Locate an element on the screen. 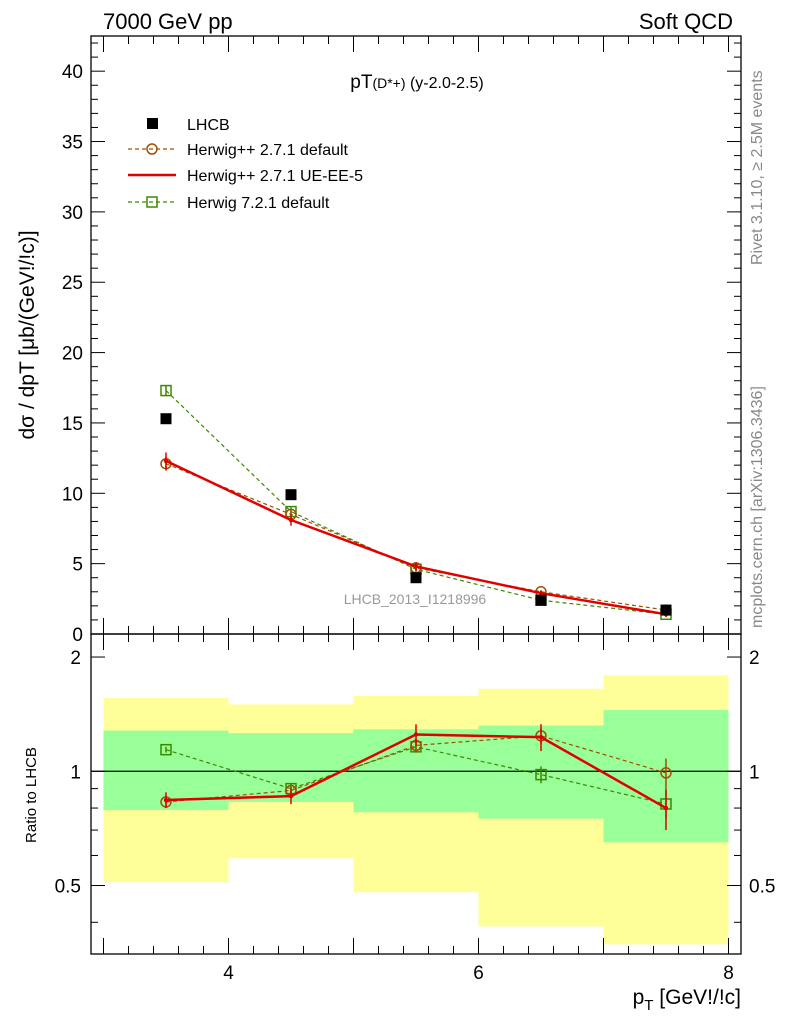  main-y-tick-label: 10 is located at coordinates (72, 494).